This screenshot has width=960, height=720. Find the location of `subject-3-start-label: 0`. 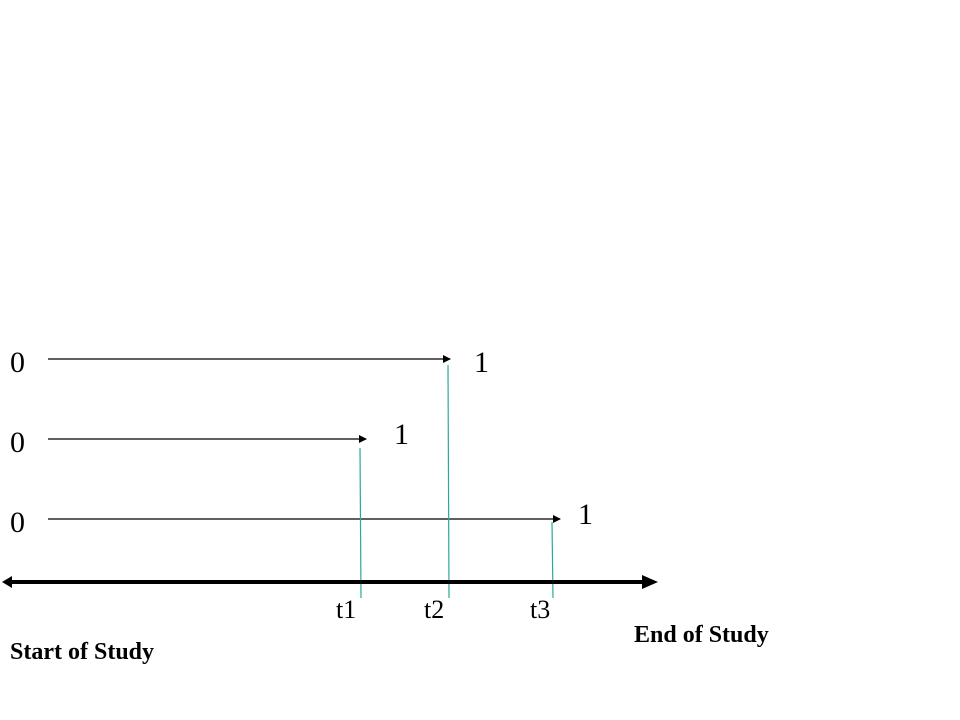

subject-3-start-label: 0 is located at coordinates (17, 522).